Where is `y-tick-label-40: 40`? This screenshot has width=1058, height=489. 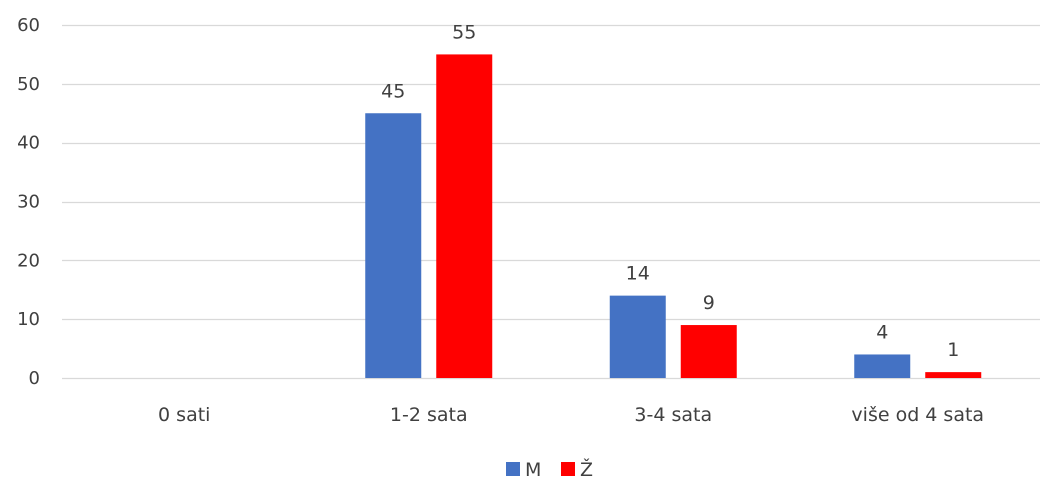 y-tick-label-40: 40 is located at coordinates (28, 143).